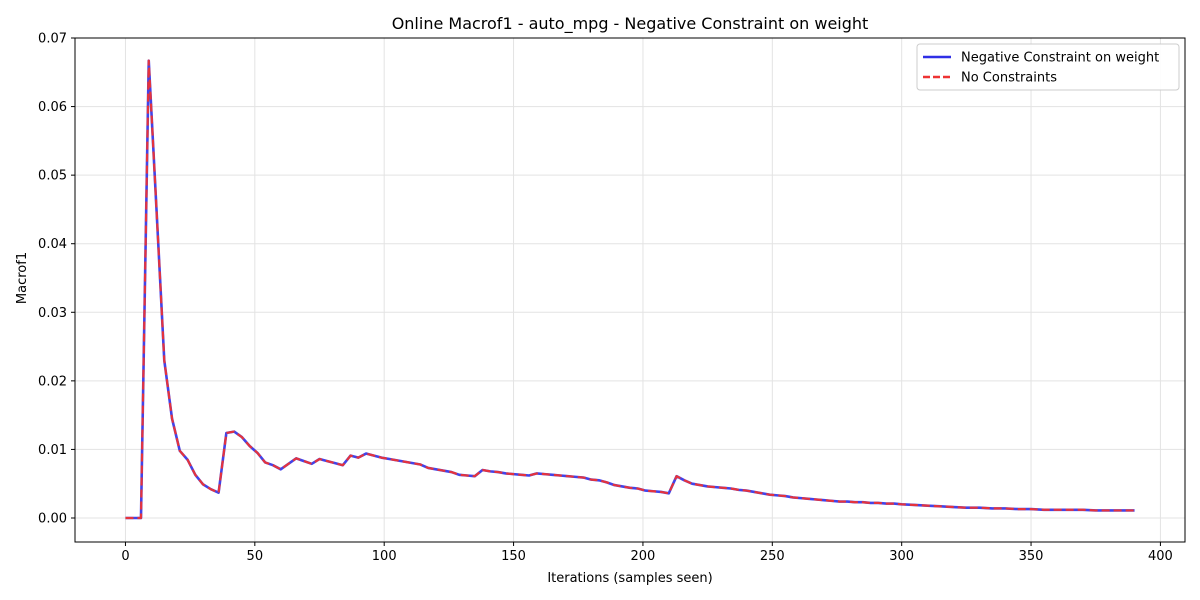 This screenshot has width=1200, height=600. Describe the element at coordinates (255, 556) in the screenshot. I see `x-tick-label: 50` at that location.